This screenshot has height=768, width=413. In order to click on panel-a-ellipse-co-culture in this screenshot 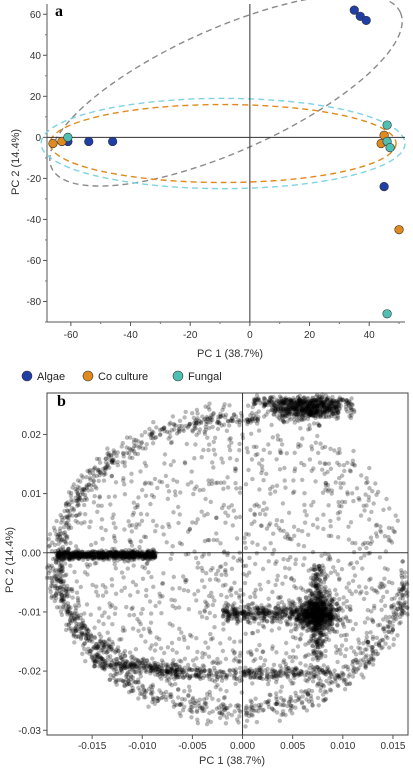, I will do `click(223, 143)`.